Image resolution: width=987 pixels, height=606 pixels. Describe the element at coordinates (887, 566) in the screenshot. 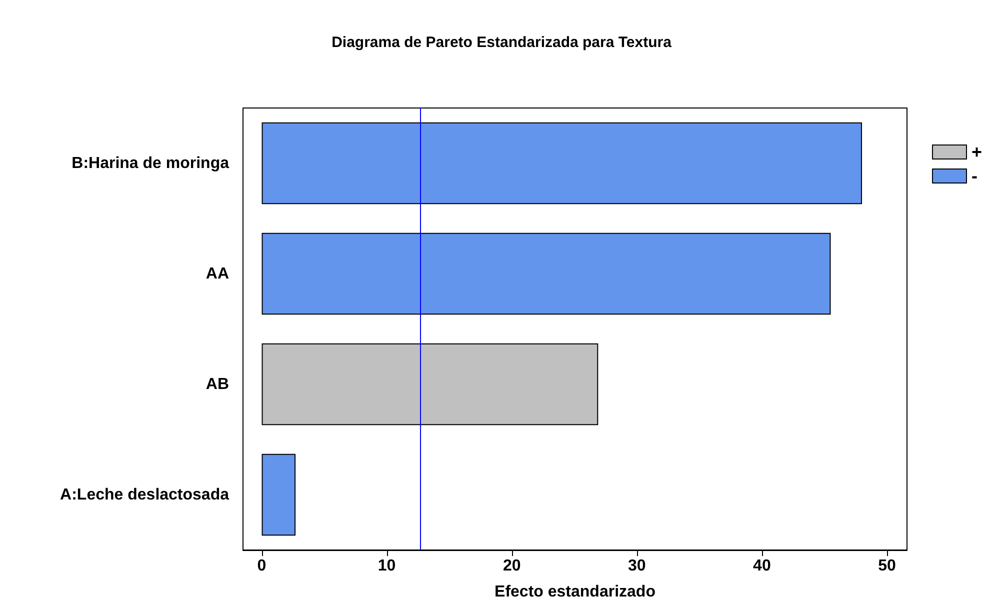

I see `x-tick-label: 50` at that location.